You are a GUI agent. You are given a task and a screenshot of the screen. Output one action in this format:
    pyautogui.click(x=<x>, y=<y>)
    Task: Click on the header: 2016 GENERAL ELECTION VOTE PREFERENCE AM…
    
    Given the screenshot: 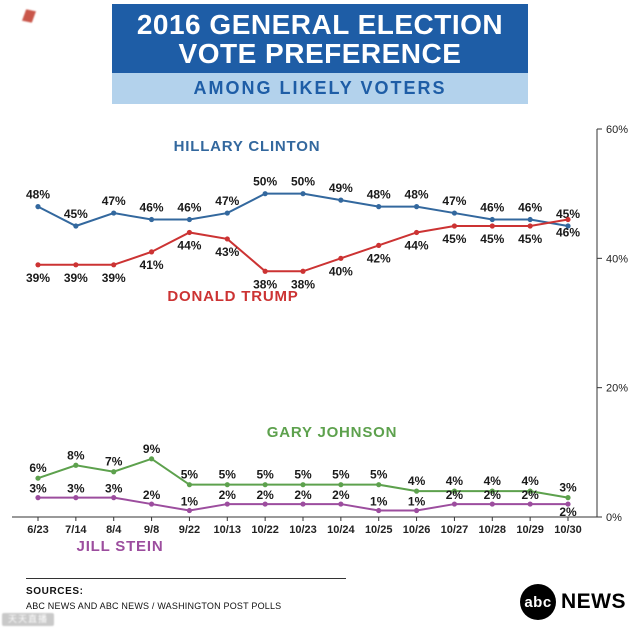 What is the action you would take?
    pyautogui.click(x=320, y=54)
    